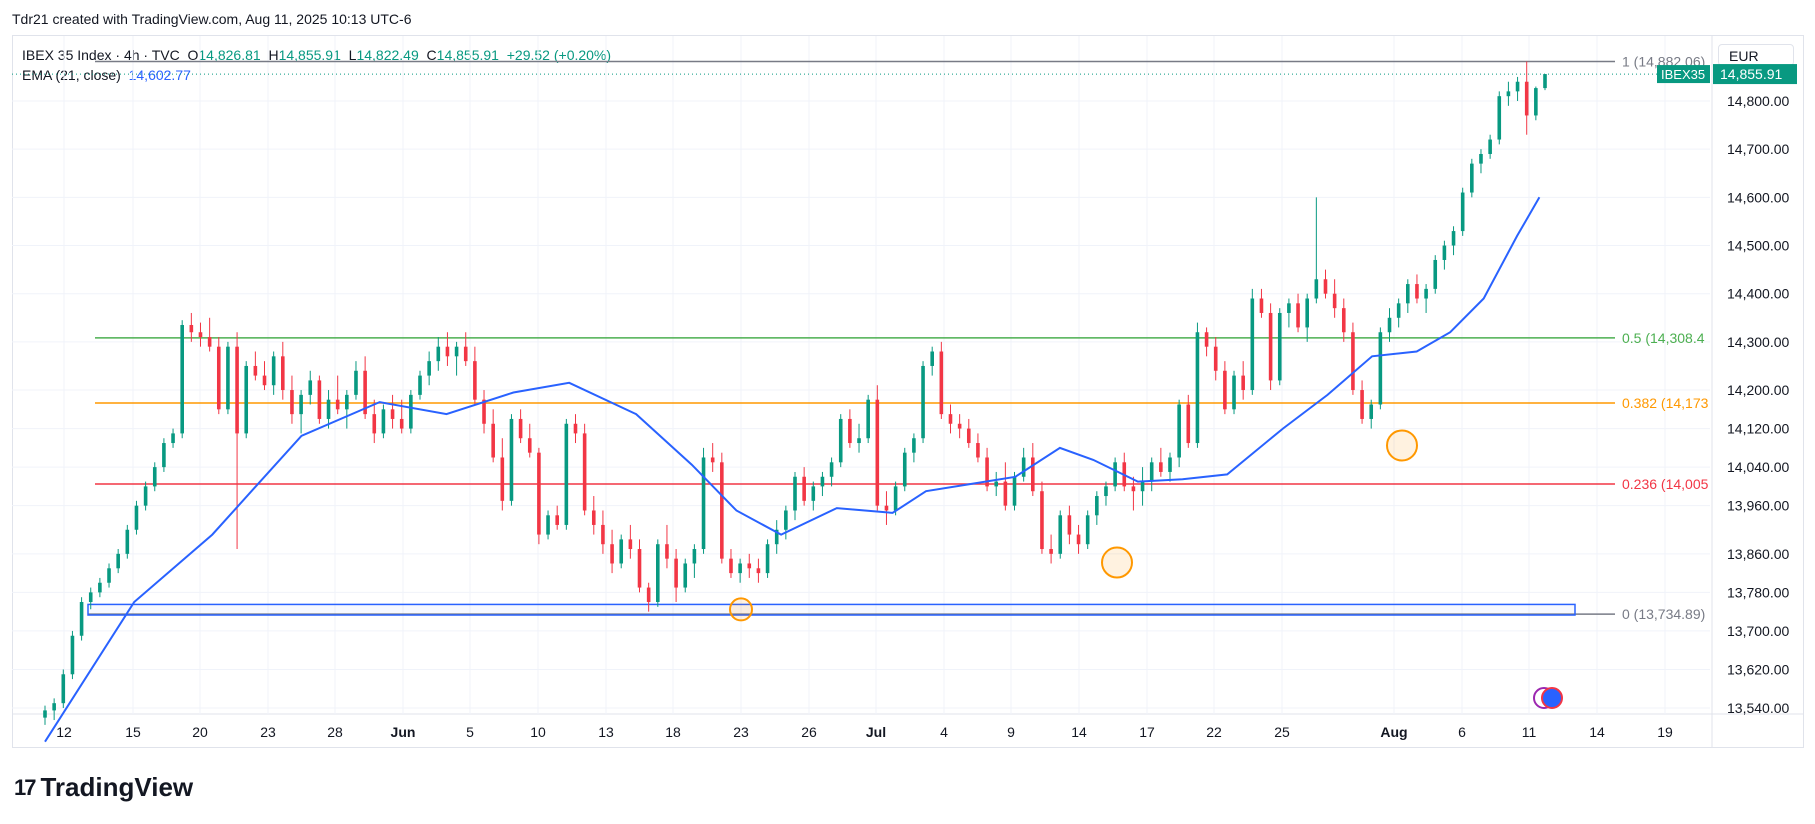 The width and height of the screenshot is (1815, 824). What do you see at coordinates (470, 732) in the screenshot?
I see `x-tick-label: 5` at bounding box center [470, 732].